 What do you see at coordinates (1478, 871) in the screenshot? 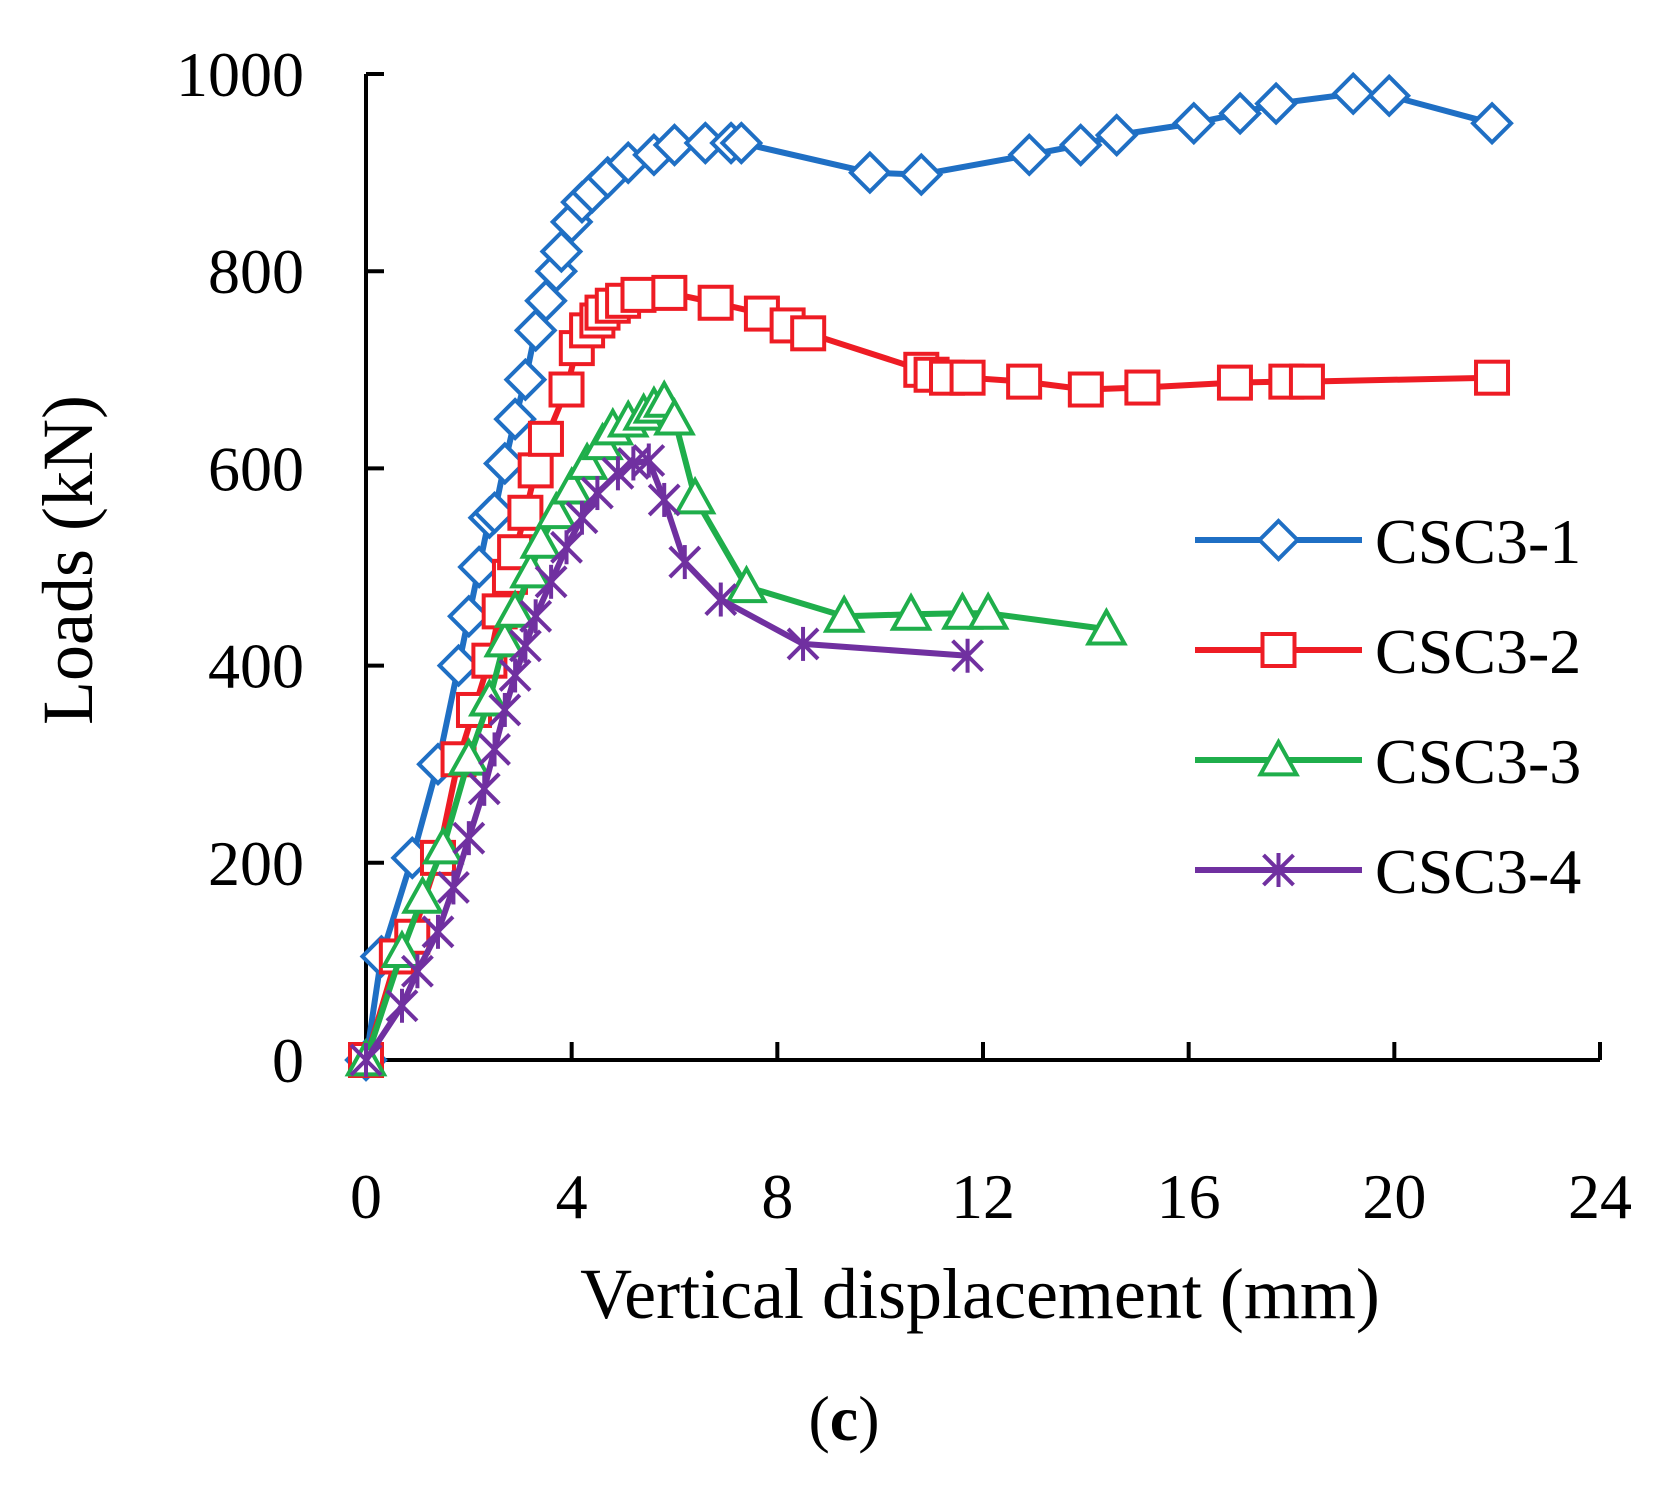
I see `legend-label: CSC3-4` at bounding box center [1478, 871].